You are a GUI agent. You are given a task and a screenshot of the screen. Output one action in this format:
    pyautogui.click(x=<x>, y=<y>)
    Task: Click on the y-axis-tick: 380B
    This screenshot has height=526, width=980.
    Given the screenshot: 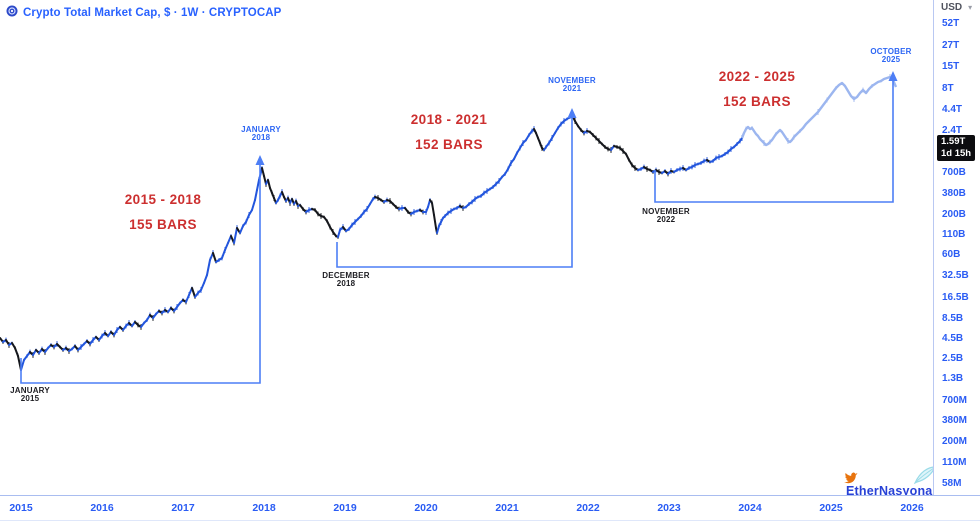 What is the action you would take?
    pyautogui.click(x=954, y=193)
    